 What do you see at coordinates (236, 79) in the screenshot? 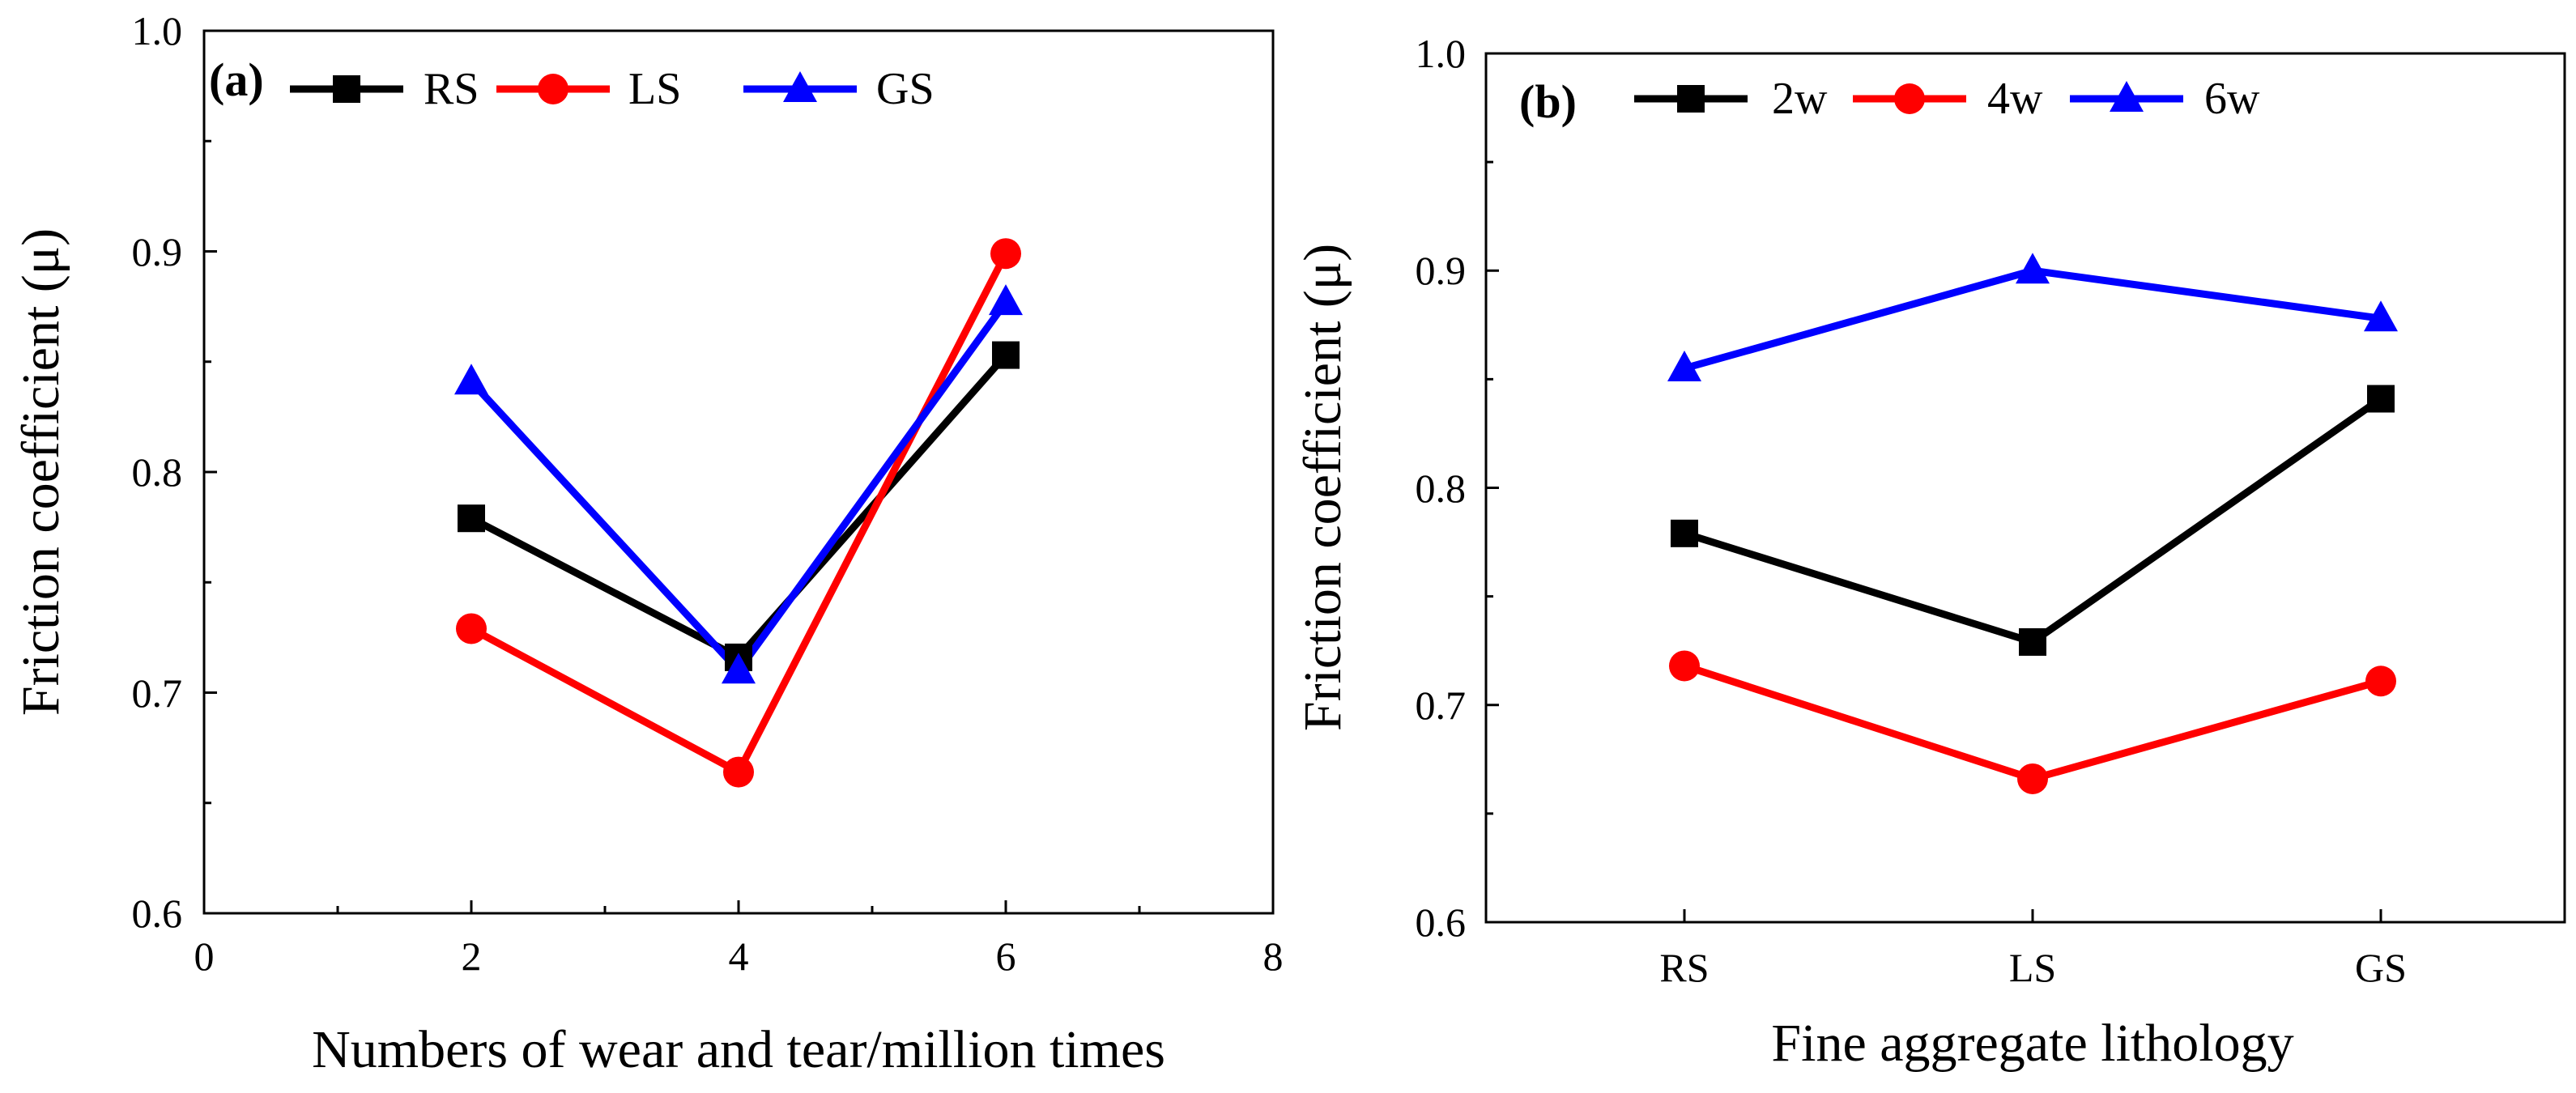
I see `panel-a-label: (a)` at bounding box center [236, 79].